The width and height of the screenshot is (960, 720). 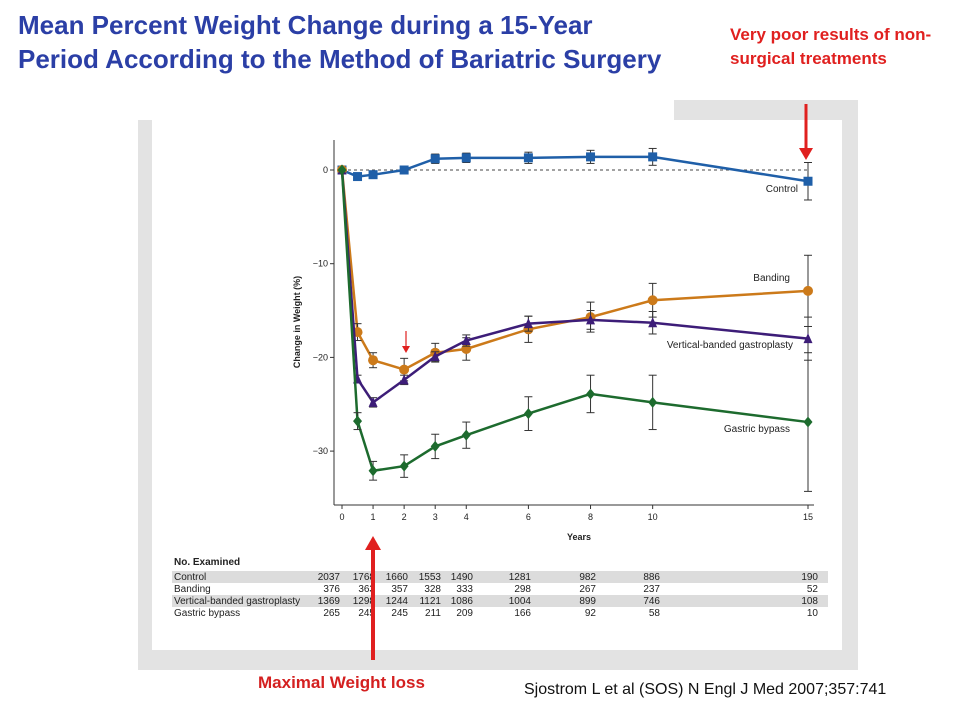 What do you see at coordinates (809, 601) in the screenshot?
I see `table-cell: 108` at bounding box center [809, 601].